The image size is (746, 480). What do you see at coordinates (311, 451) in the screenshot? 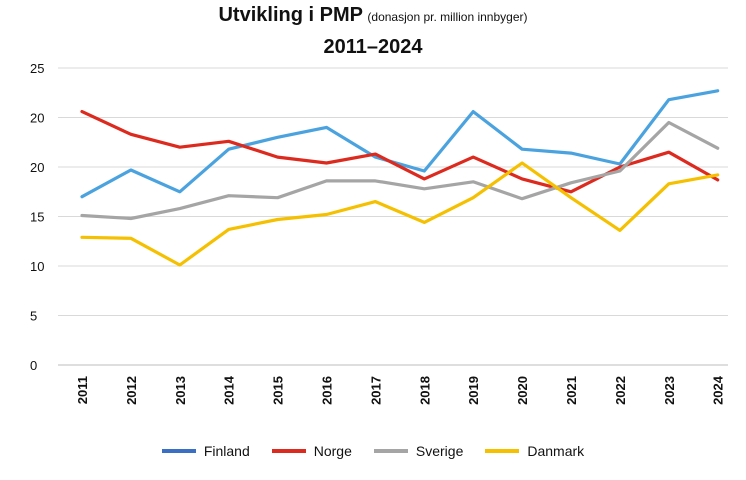
I see `legend-item-norge: Norge` at bounding box center [311, 451].